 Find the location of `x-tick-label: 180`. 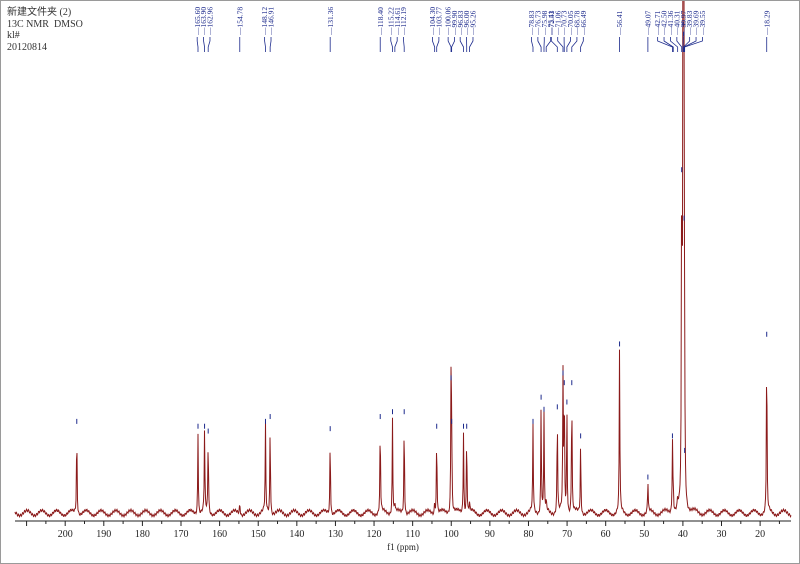

x-tick-label: 180 is located at coordinates (142, 534).